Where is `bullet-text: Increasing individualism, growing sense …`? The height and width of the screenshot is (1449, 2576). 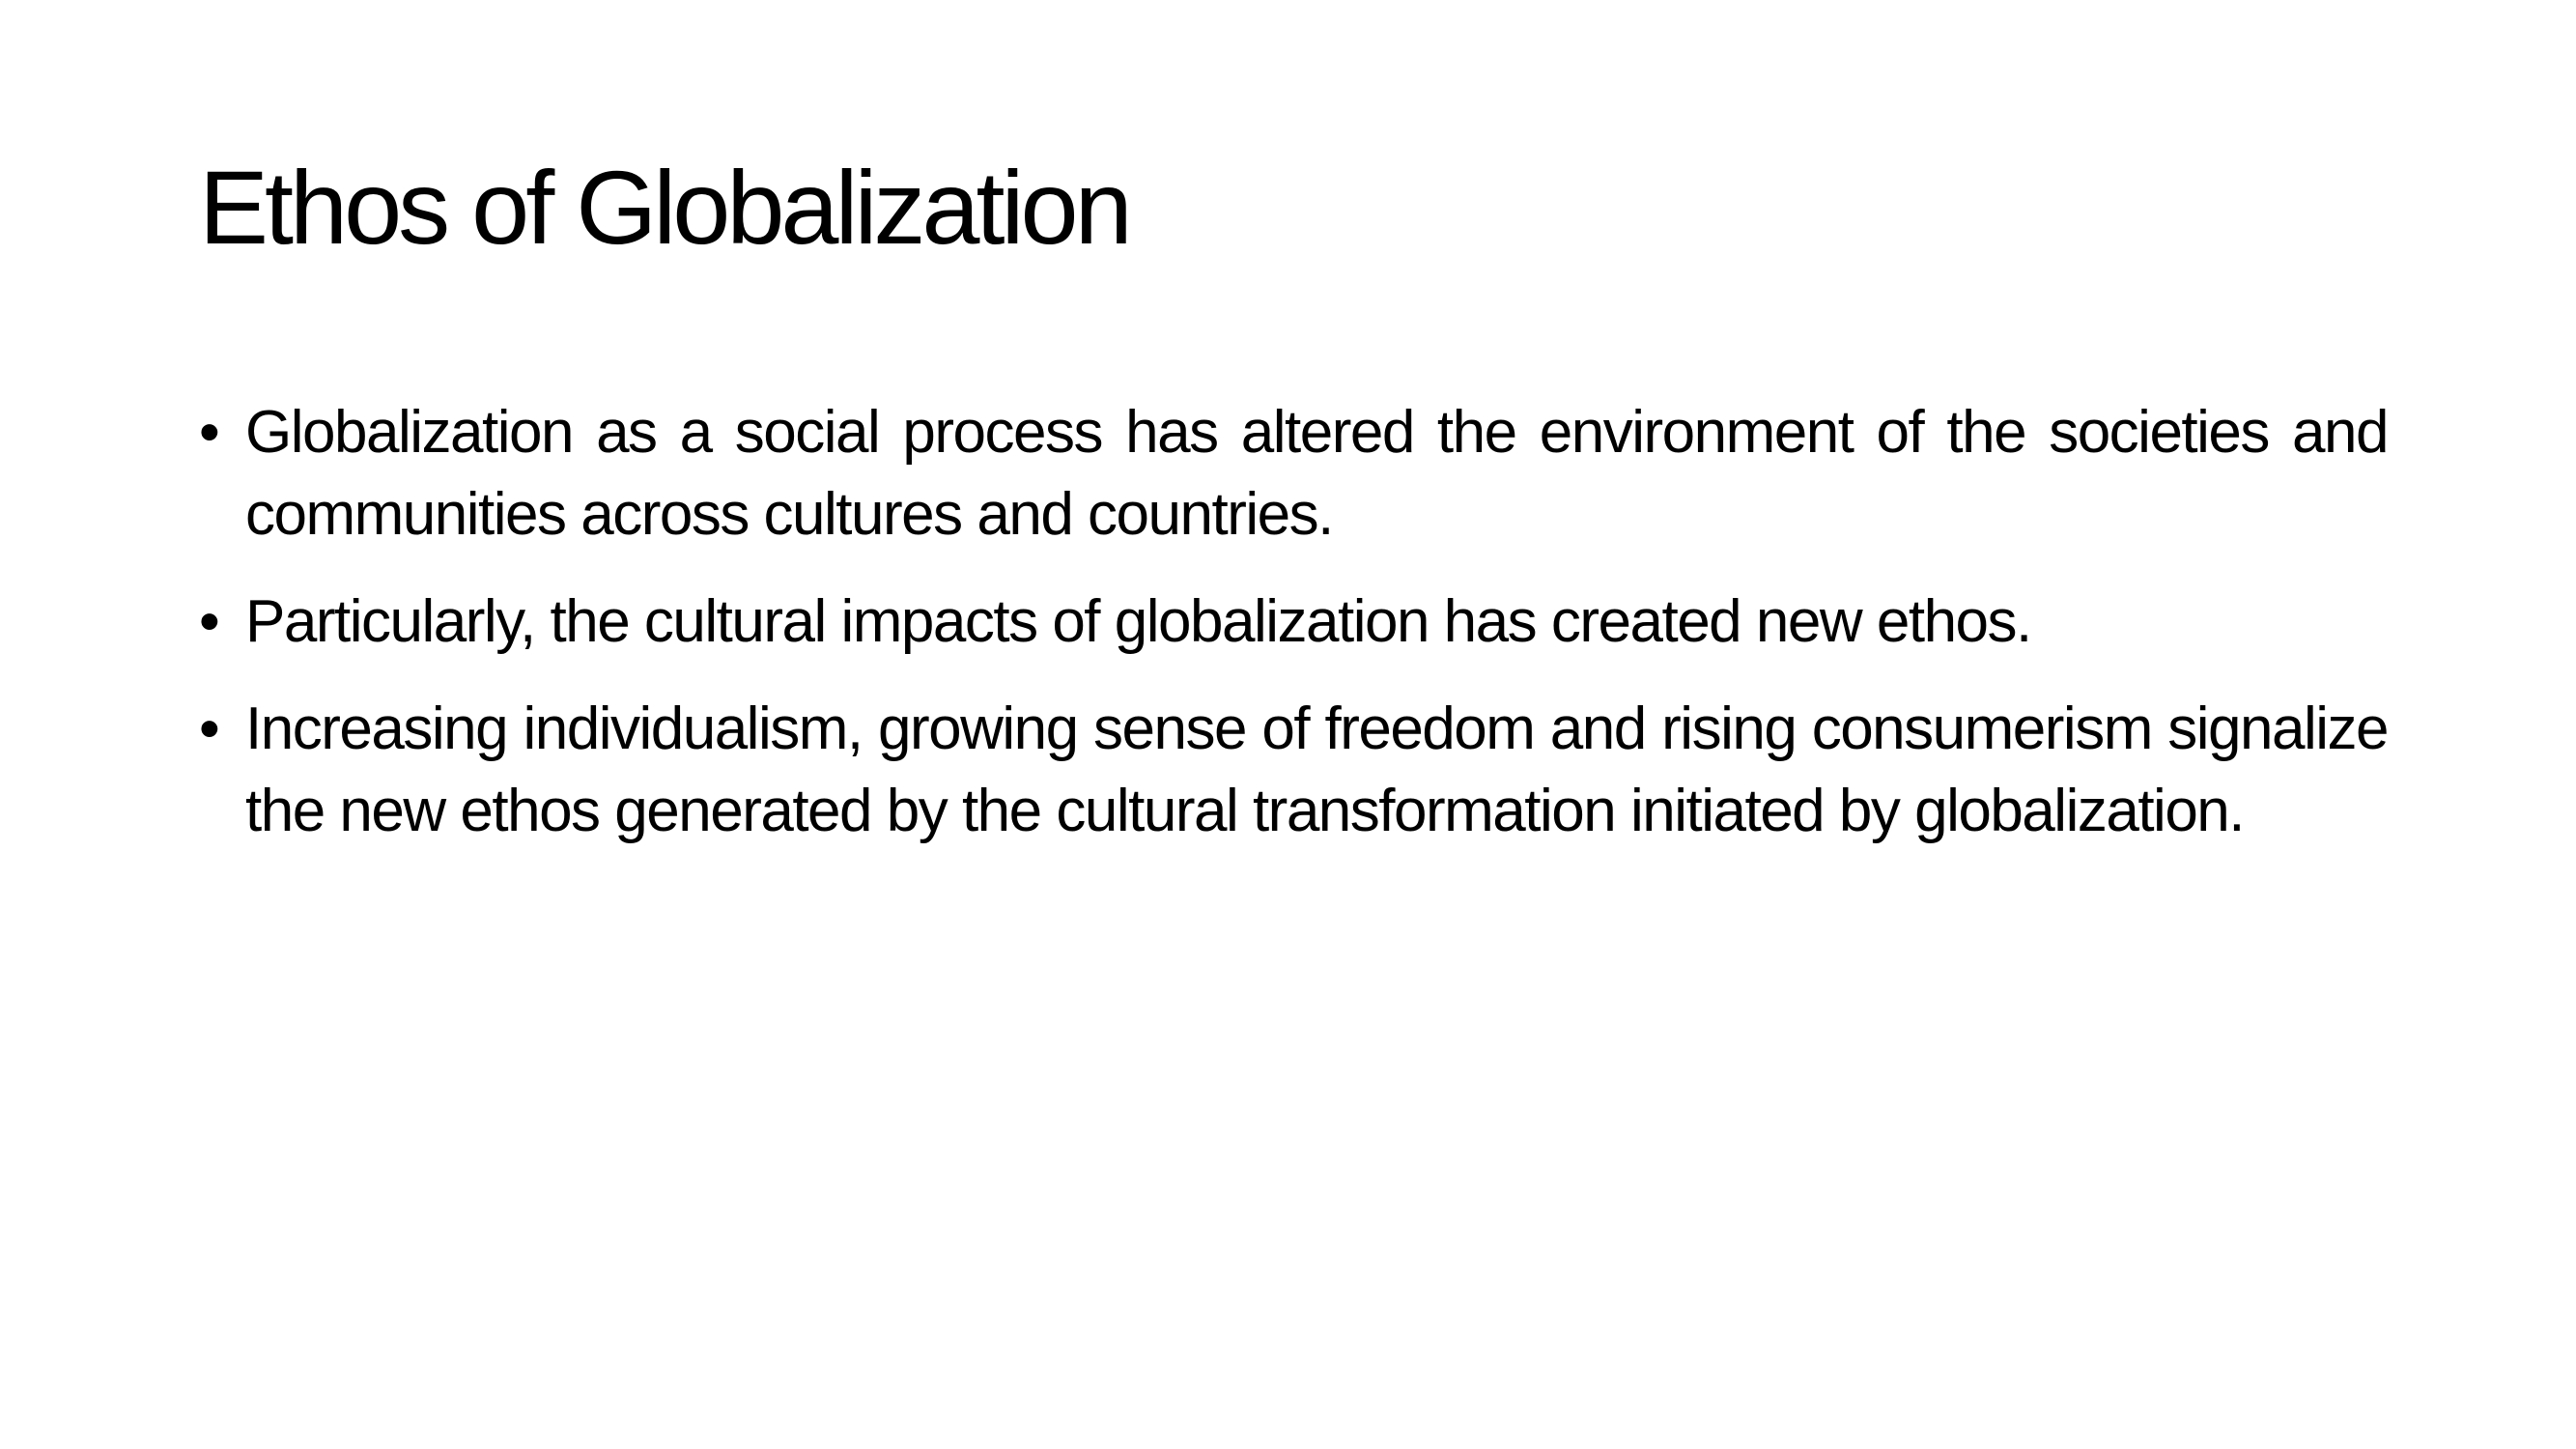 bullet-text: Increasing individualism, growing sense … is located at coordinates (1317, 770).